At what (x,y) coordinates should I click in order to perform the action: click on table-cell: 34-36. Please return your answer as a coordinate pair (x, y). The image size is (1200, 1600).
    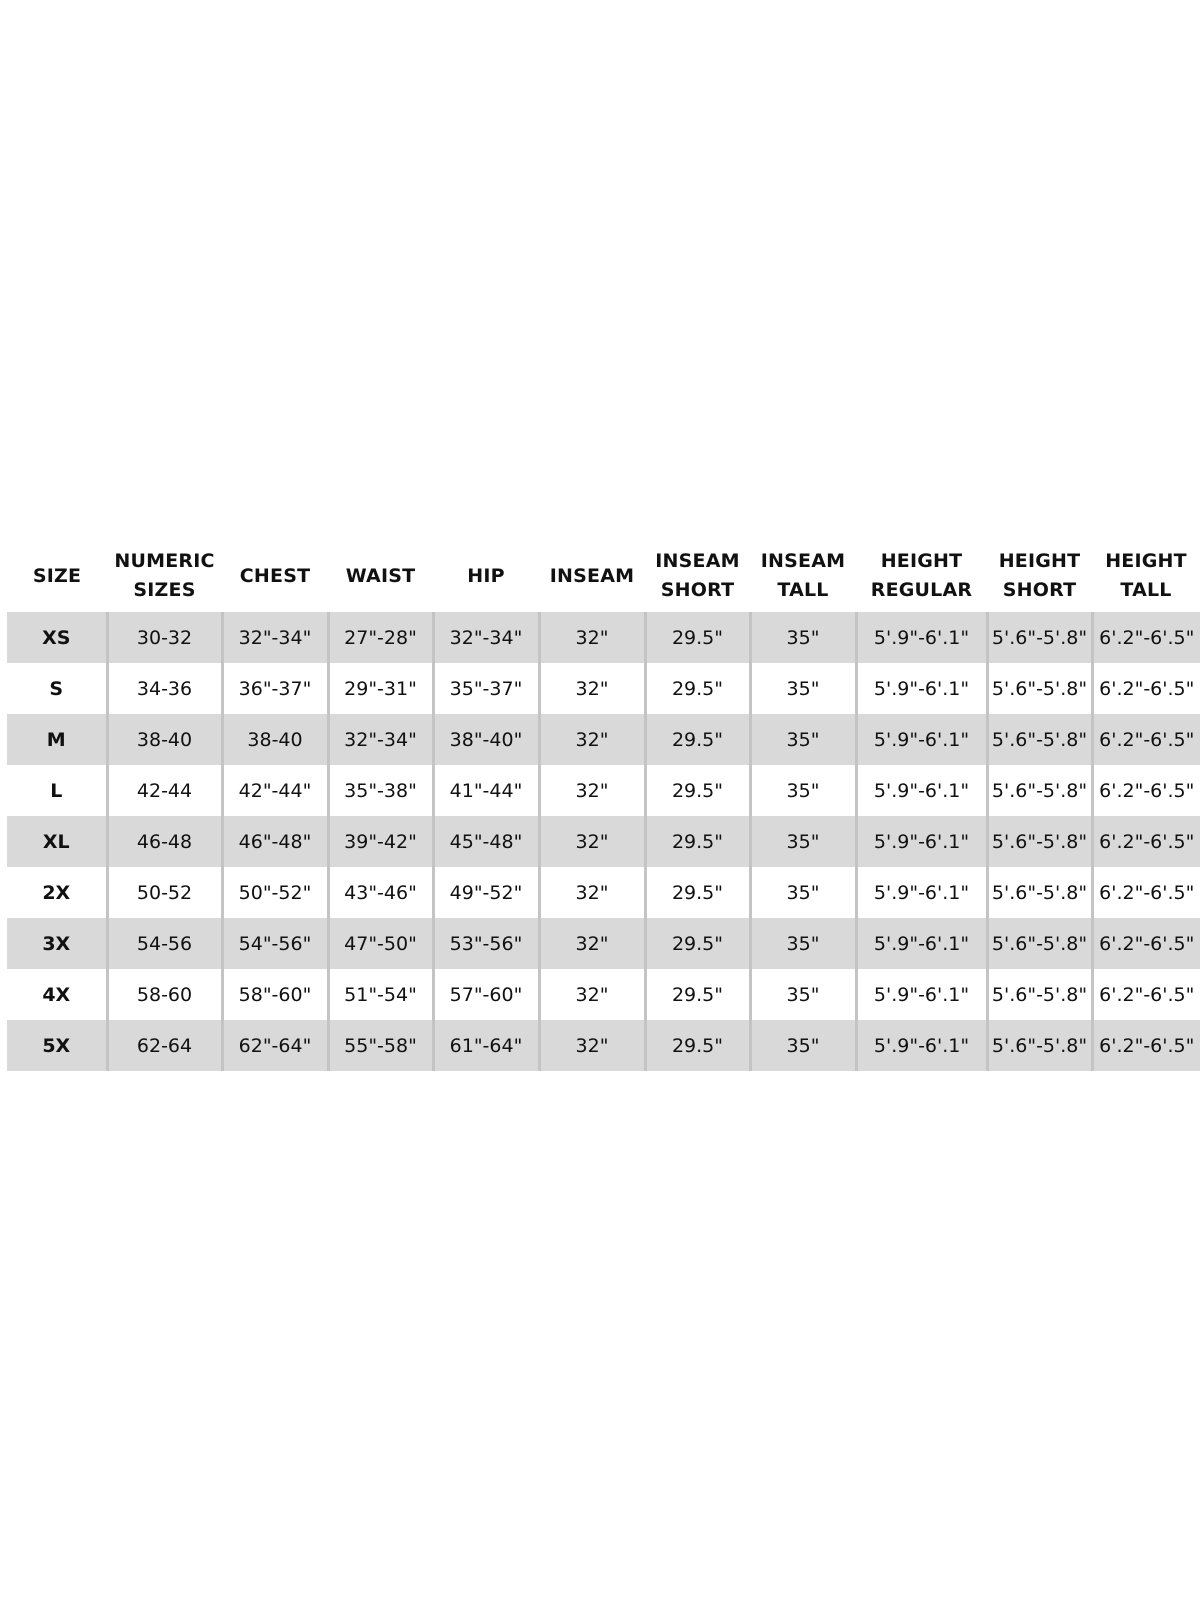
    Looking at the image, I should click on (163, 688).